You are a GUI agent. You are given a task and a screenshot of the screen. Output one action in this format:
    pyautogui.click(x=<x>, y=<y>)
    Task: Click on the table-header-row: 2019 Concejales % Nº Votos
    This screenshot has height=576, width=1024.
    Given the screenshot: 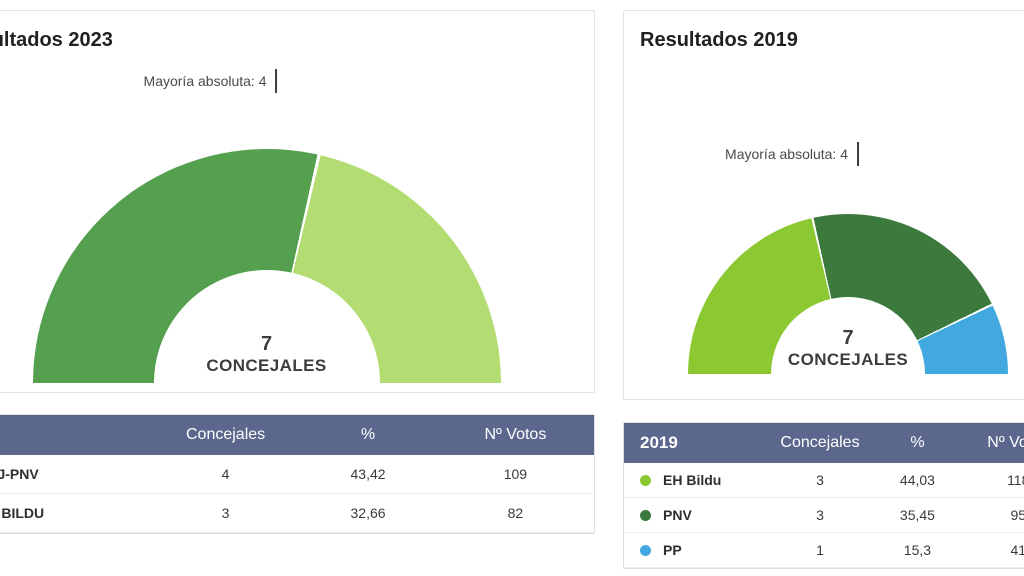 What is the action you would take?
    pyautogui.click(x=824, y=443)
    